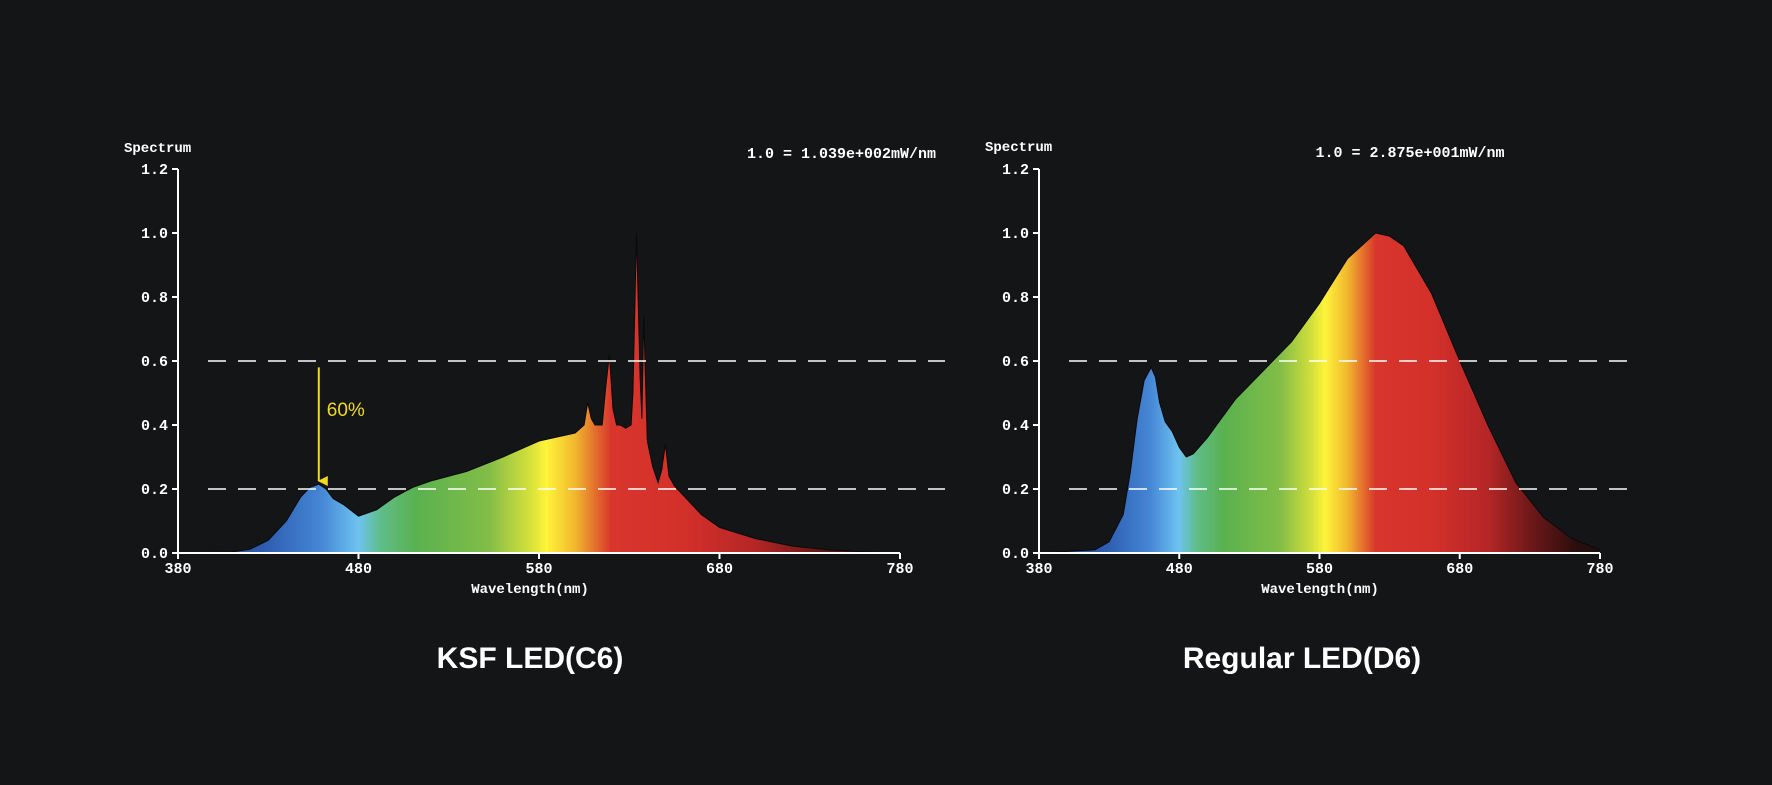  I want to click on ksf-chart-title: KSF LED(C6), so click(530, 658).